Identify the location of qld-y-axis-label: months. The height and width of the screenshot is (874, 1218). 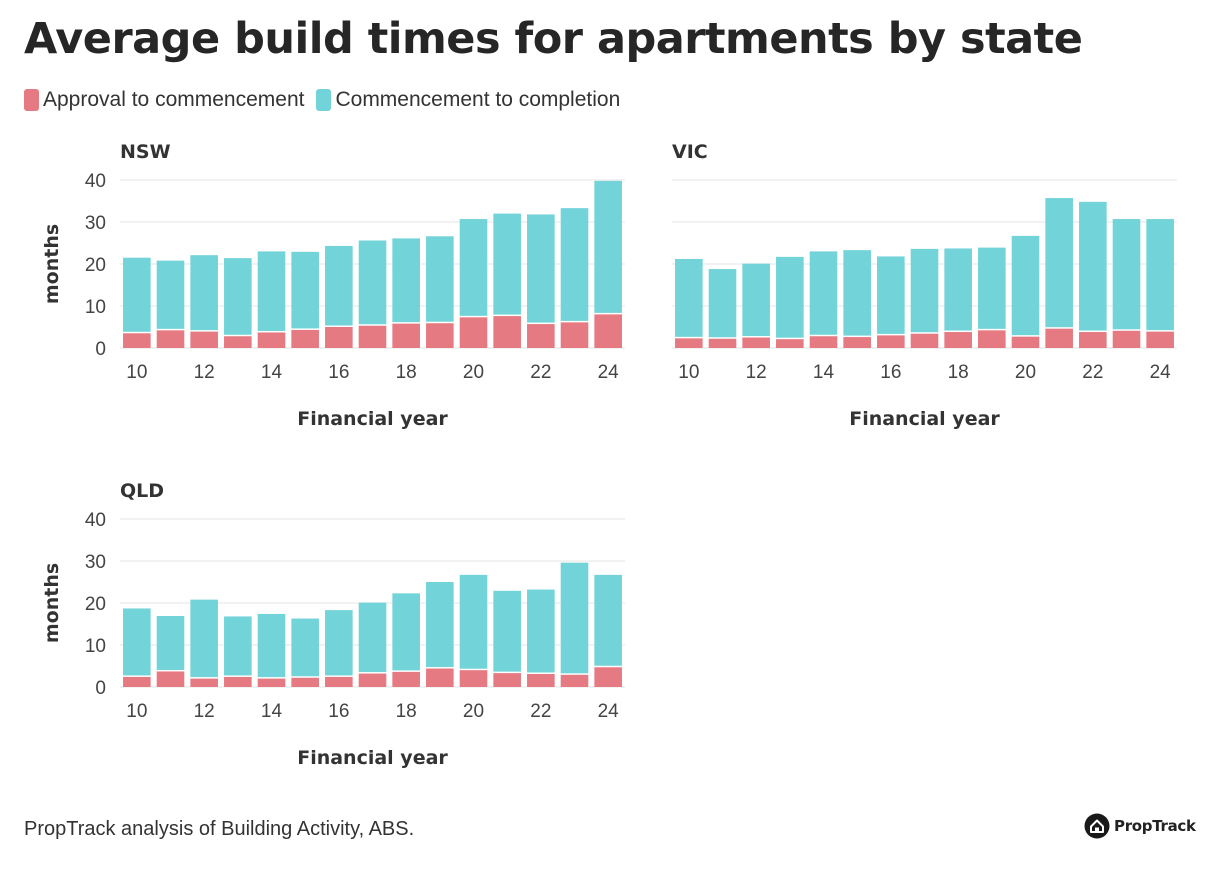
(52, 603).